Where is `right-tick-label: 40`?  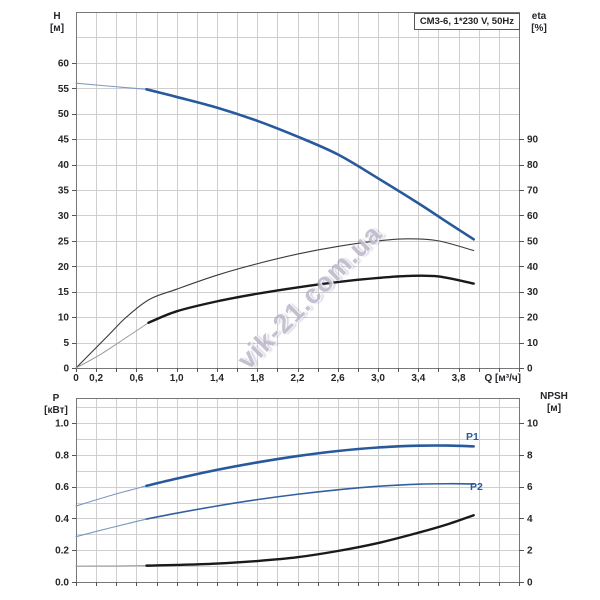
right-tick-label: 40 is located at coordinates (533, 267).